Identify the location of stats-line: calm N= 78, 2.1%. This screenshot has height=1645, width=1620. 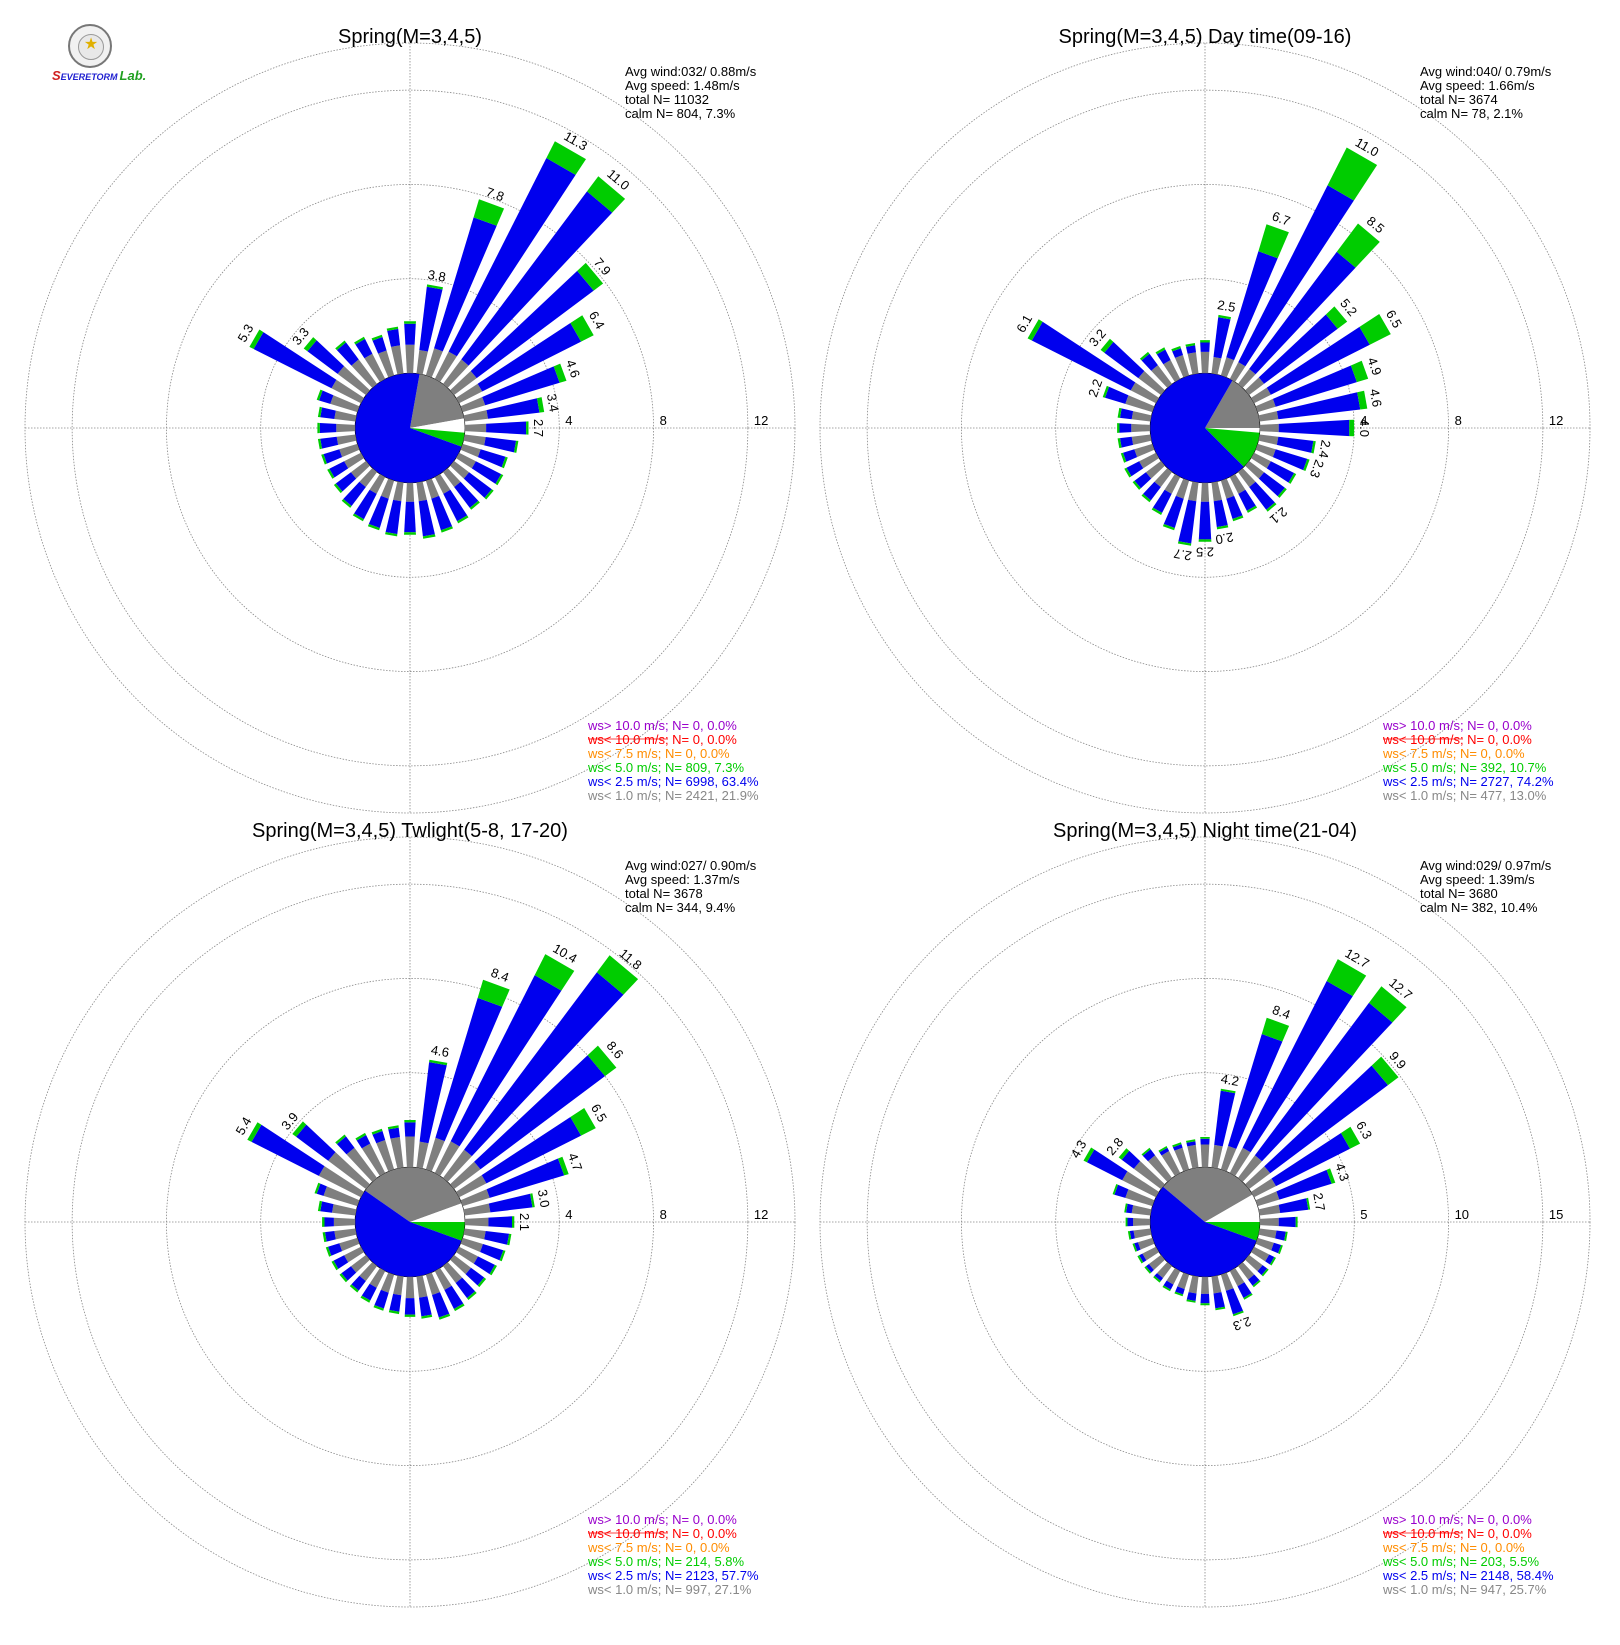
(1471, 113).